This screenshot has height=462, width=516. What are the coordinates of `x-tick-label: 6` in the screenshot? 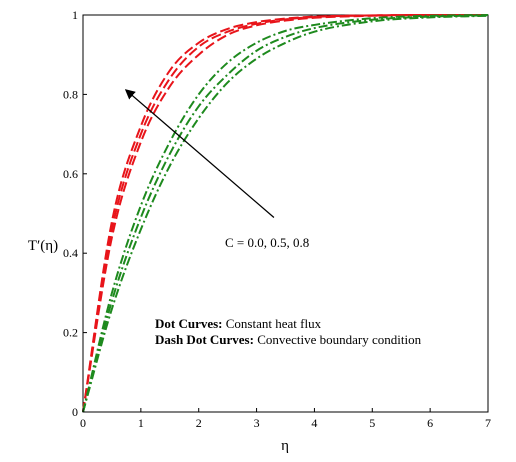 It's located at (430, 423).